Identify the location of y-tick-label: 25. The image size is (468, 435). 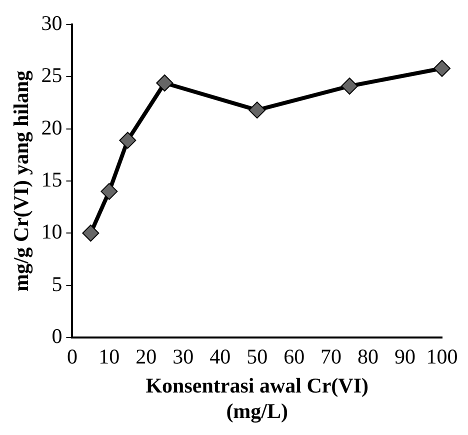
(51, 75).